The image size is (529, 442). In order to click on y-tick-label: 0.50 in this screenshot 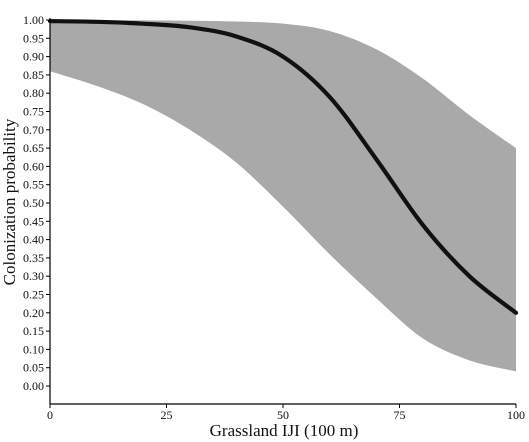, I will do `click(33, 203)`.